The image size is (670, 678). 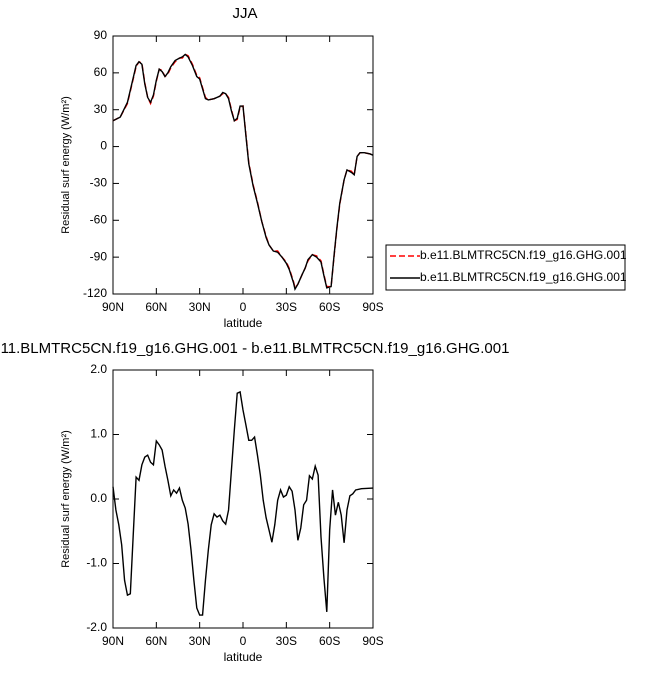 What do you see at coordinates (98, 434) in the screenshot?
I see `y-tick-label: 1.0` at bounding box center [98, 434].